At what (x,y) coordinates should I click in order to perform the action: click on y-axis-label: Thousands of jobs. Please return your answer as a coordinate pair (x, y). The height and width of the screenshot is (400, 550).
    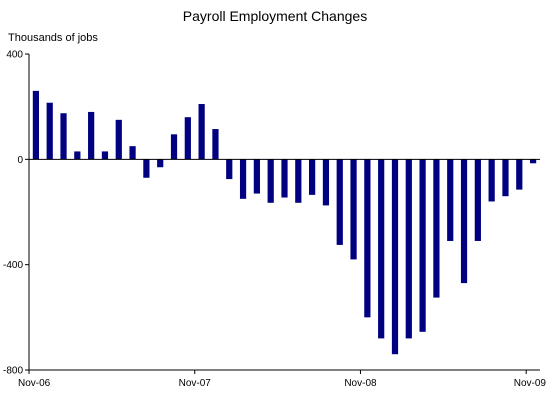
    Looking at the image, I should click on (53, 38).